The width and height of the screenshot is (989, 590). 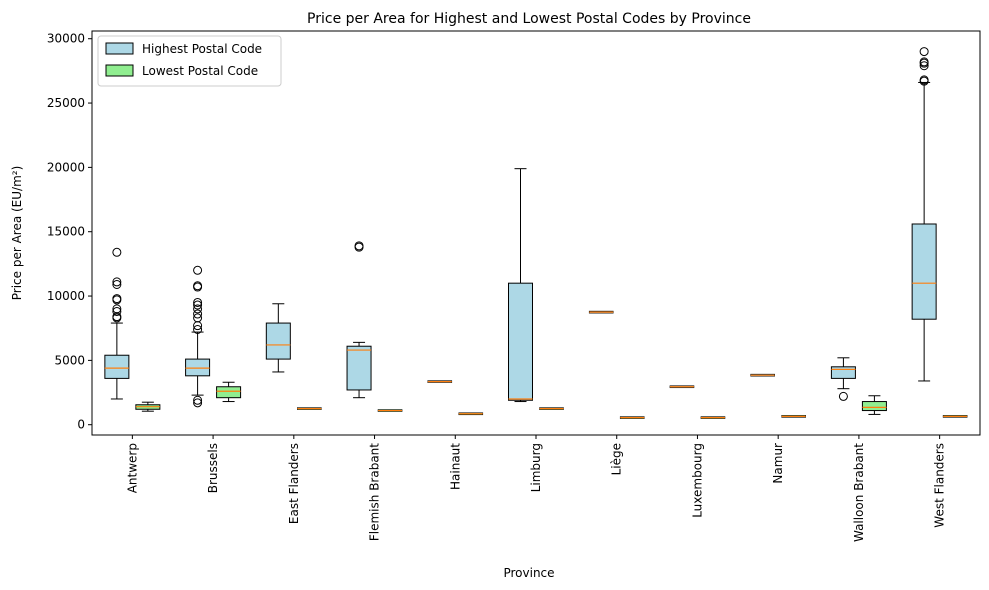 What do you see at coordinates (66, 232) in the screenshot?
I see `y-tick-label: 15000` at bounding box center [66, 232].